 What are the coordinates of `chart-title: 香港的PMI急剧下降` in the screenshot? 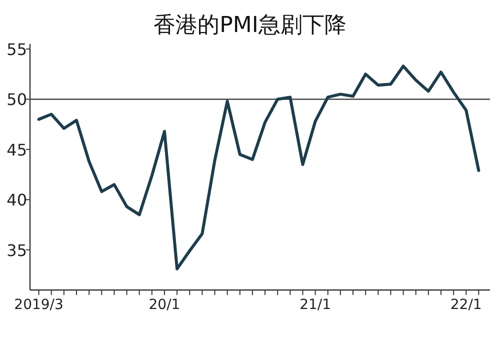 It's located at (250, 25).